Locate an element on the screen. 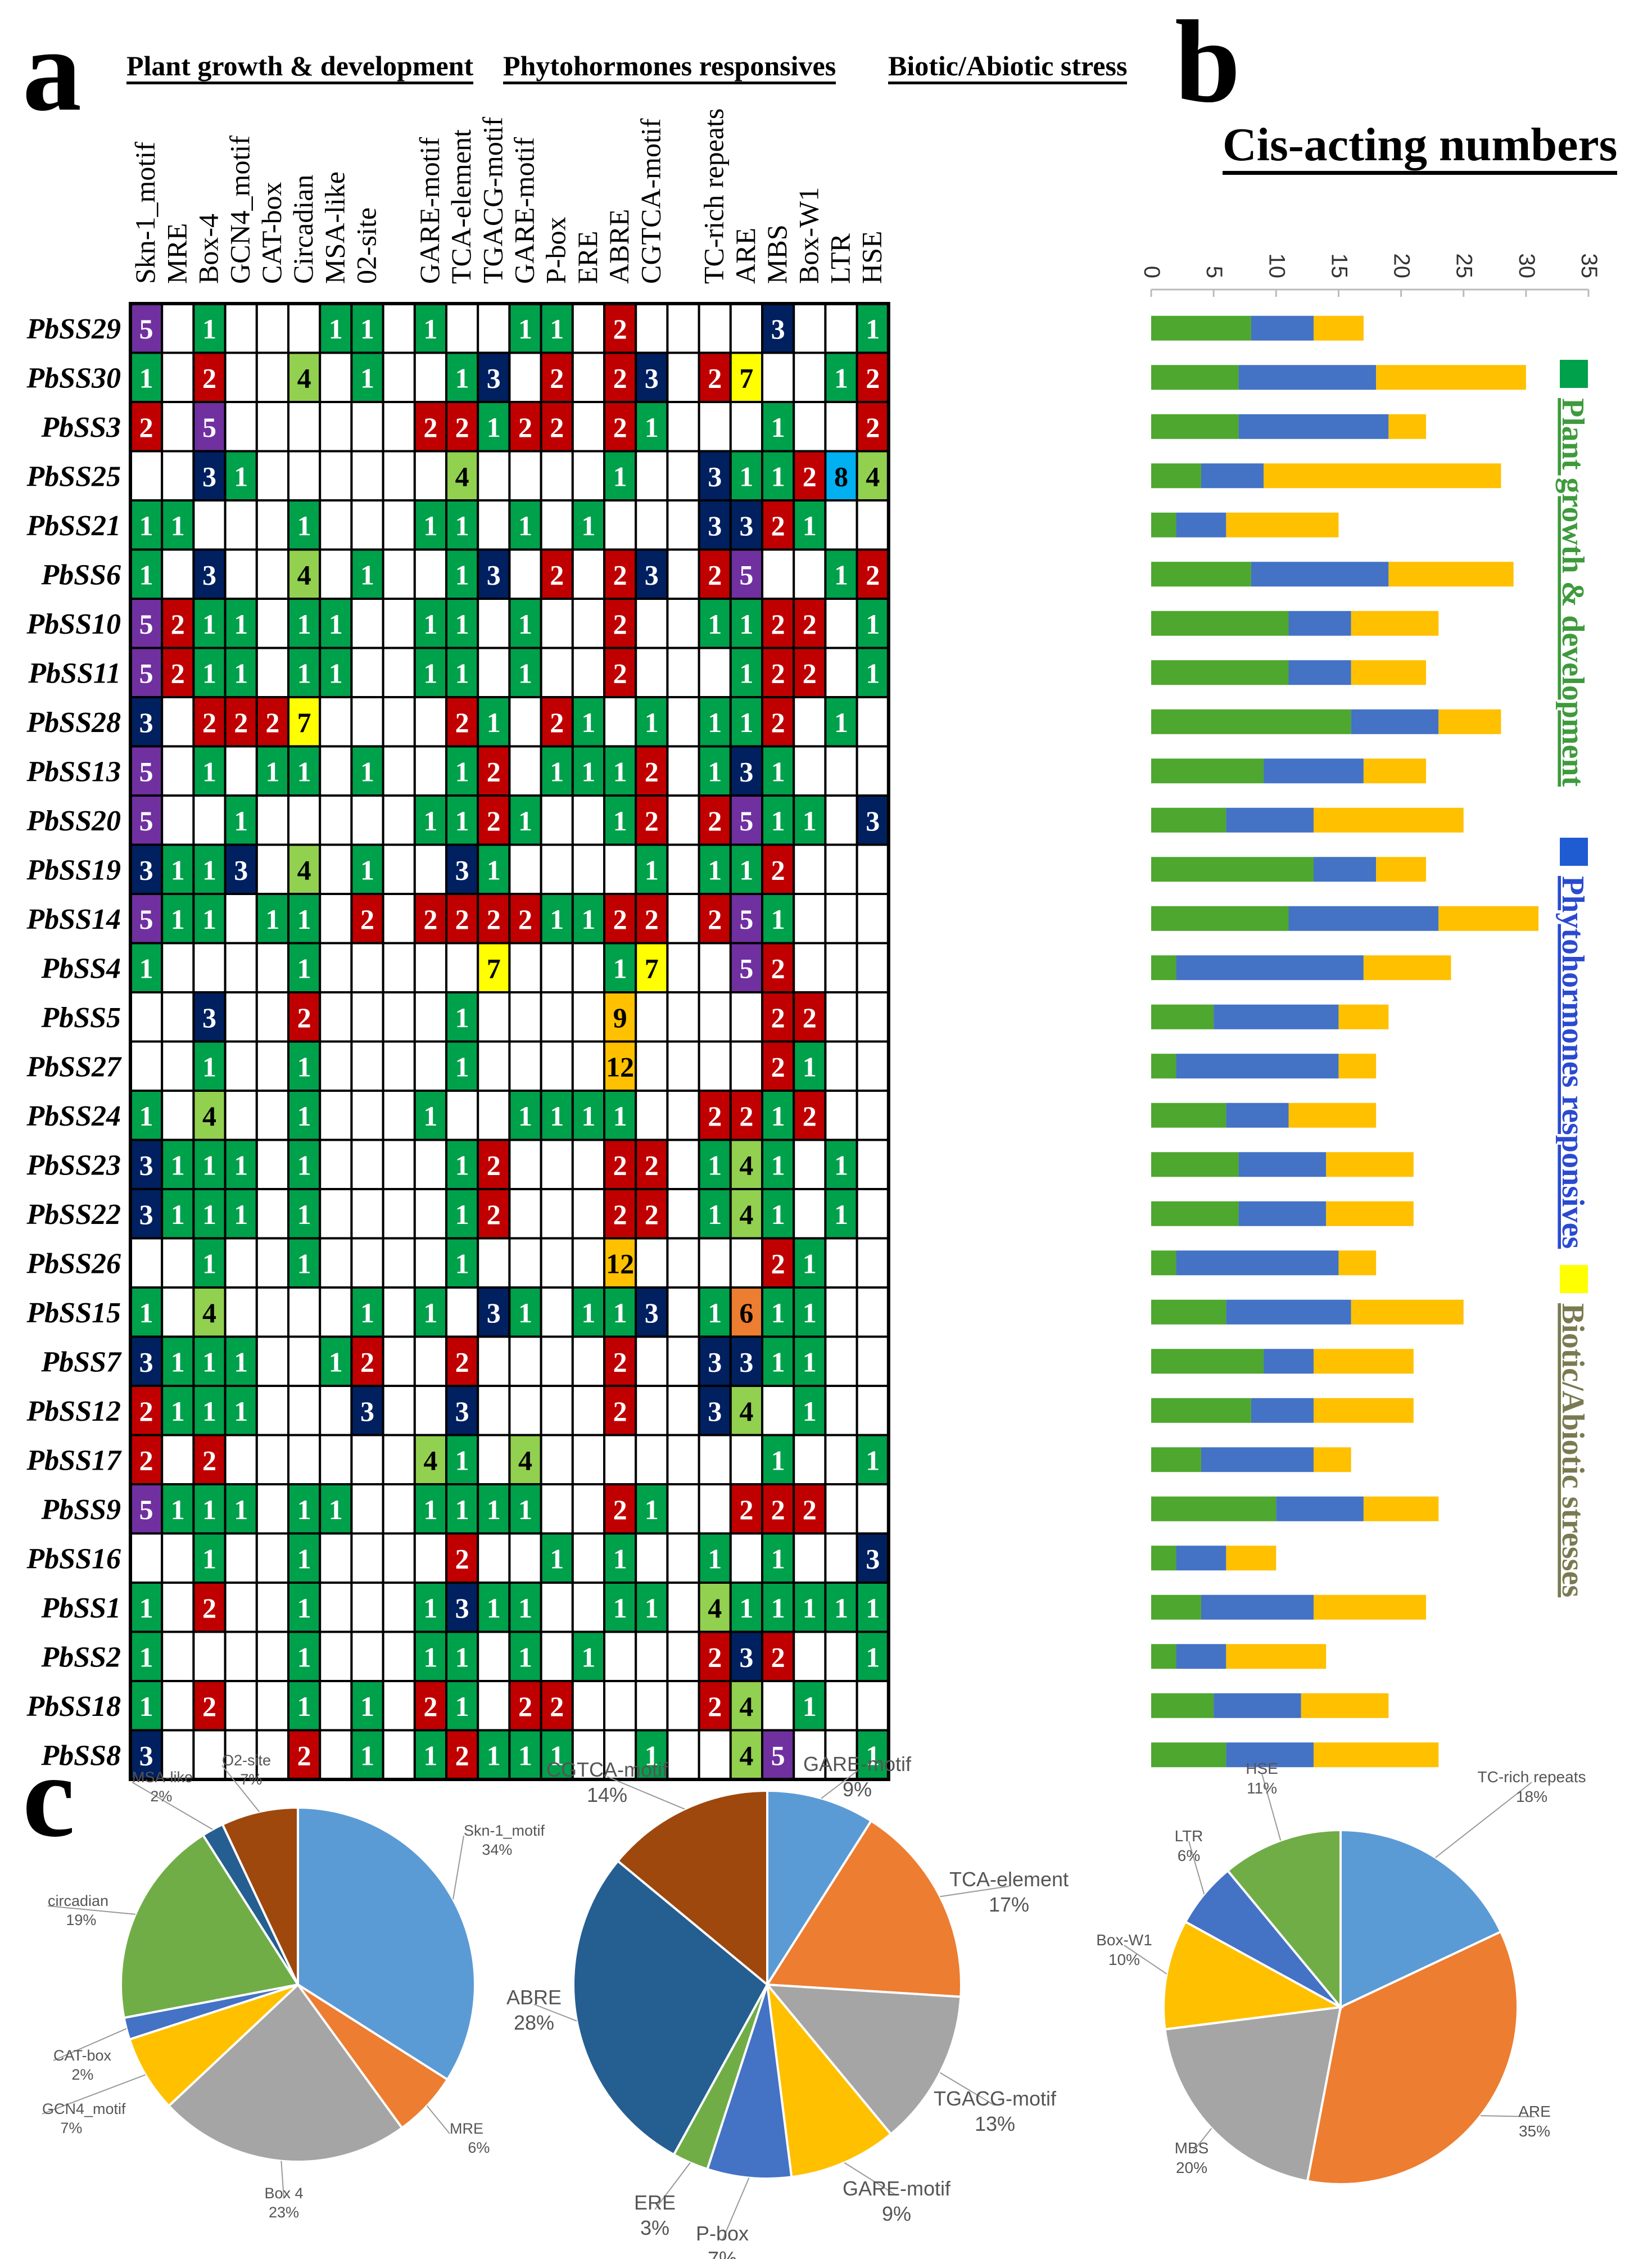 The width and height of the screenshot is (1652, 2259). row-label: PbSS4 is located at coordinates (81, 968).